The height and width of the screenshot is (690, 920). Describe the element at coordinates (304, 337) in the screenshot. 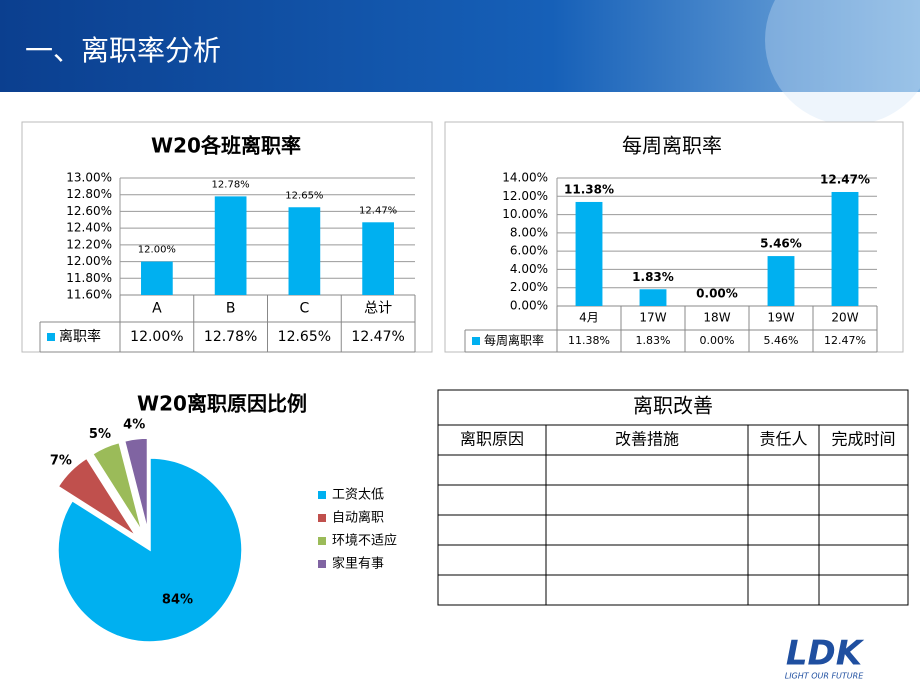

I see `table-value: 12.65%` at that location.